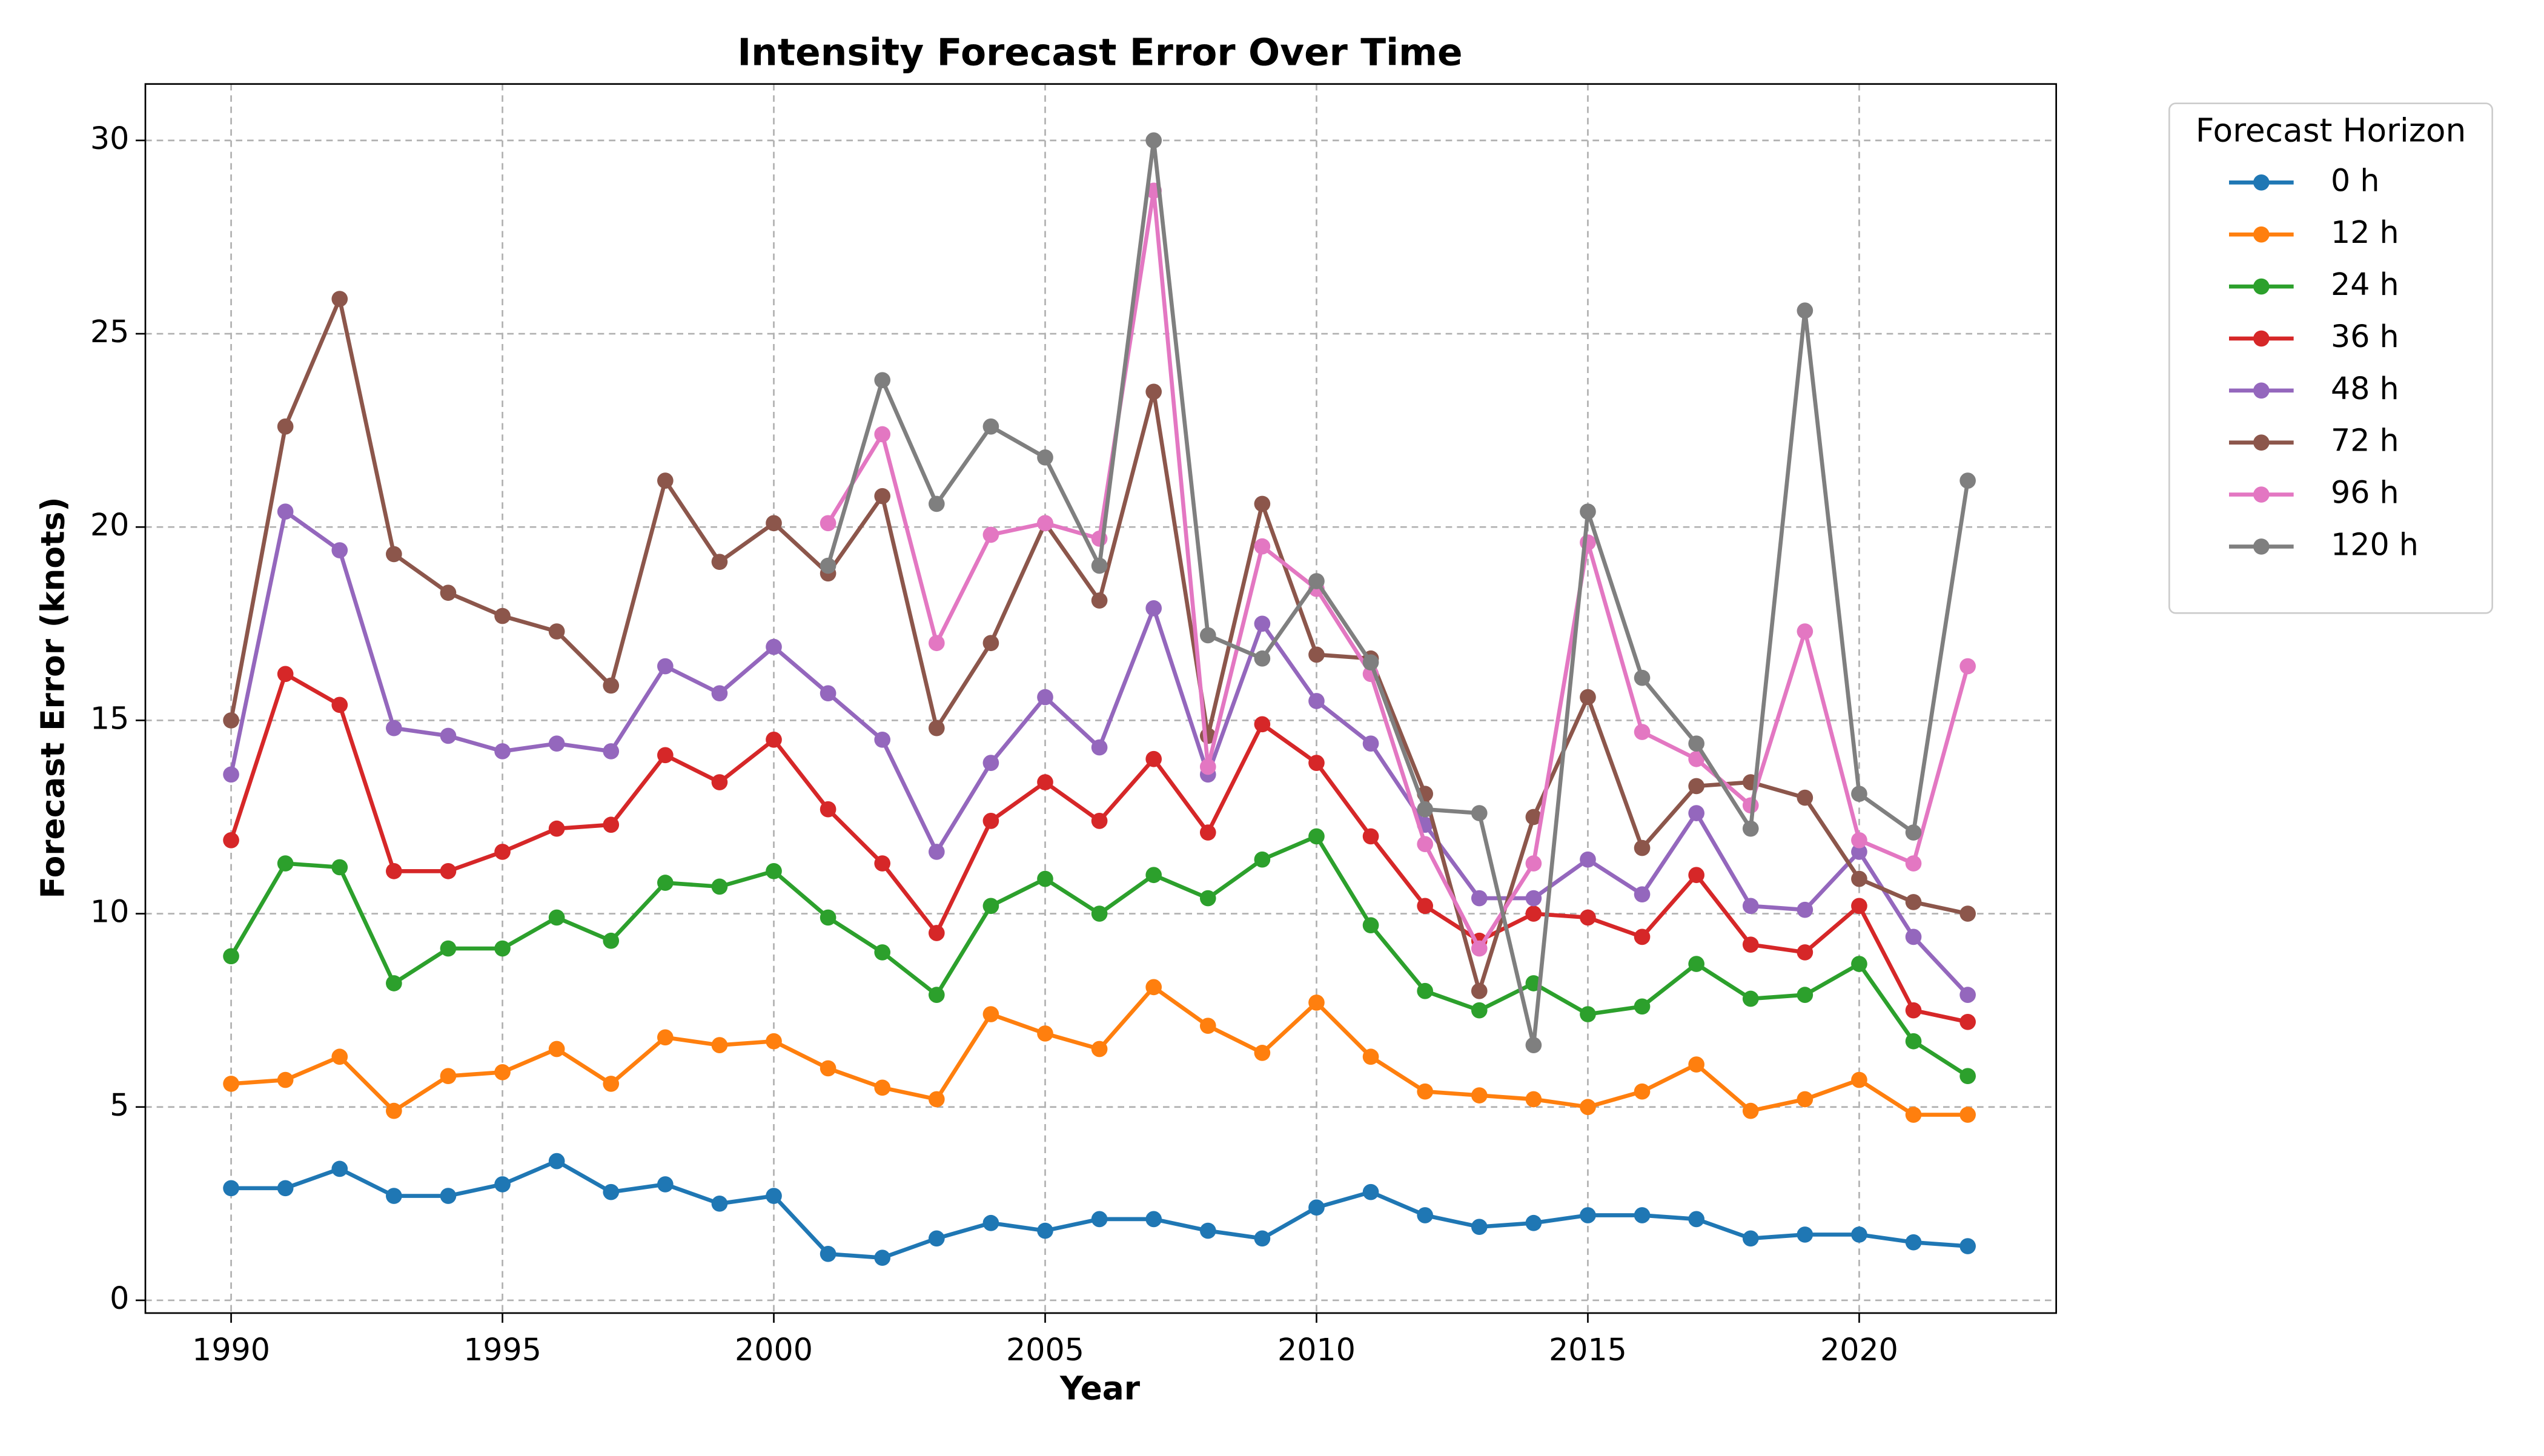  Describe the element at coordinates (52, 697) in the screenshot. I see `y-axis-label: Forecast Error (knots)` at that location.